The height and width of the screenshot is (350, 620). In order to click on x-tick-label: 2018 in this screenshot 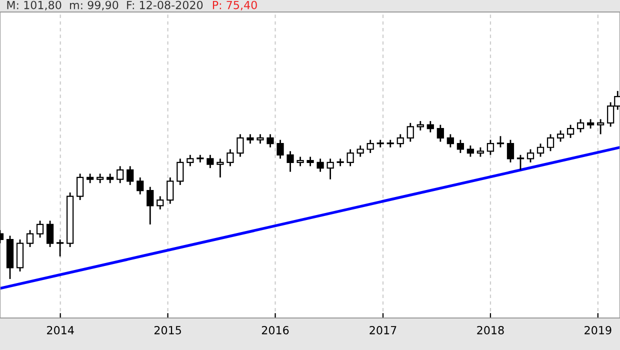, I will do `click(490, 330)`.